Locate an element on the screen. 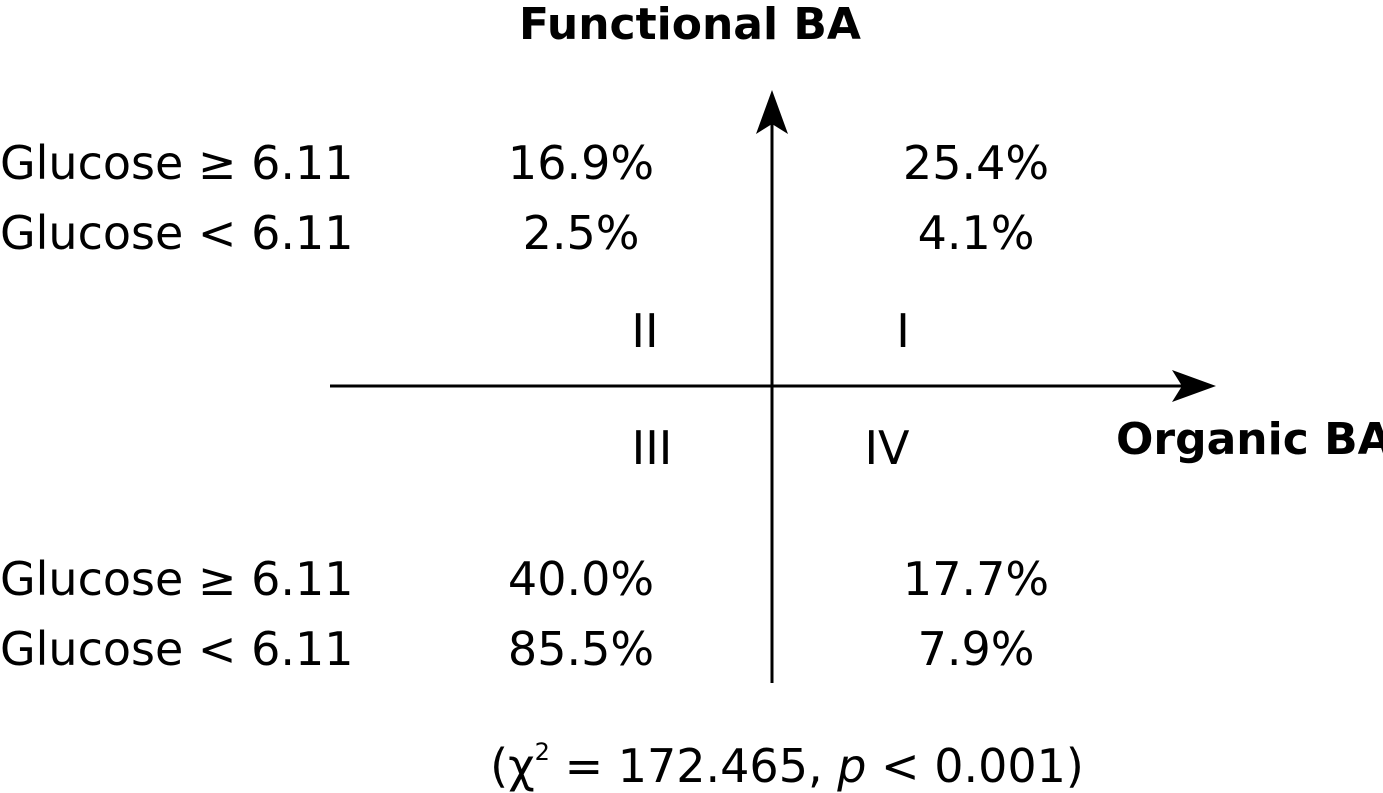 The height and width of the screenshot is (793, 1383). quadrant-ii-low-value: 2.5% is located at coordinates (581, 233).